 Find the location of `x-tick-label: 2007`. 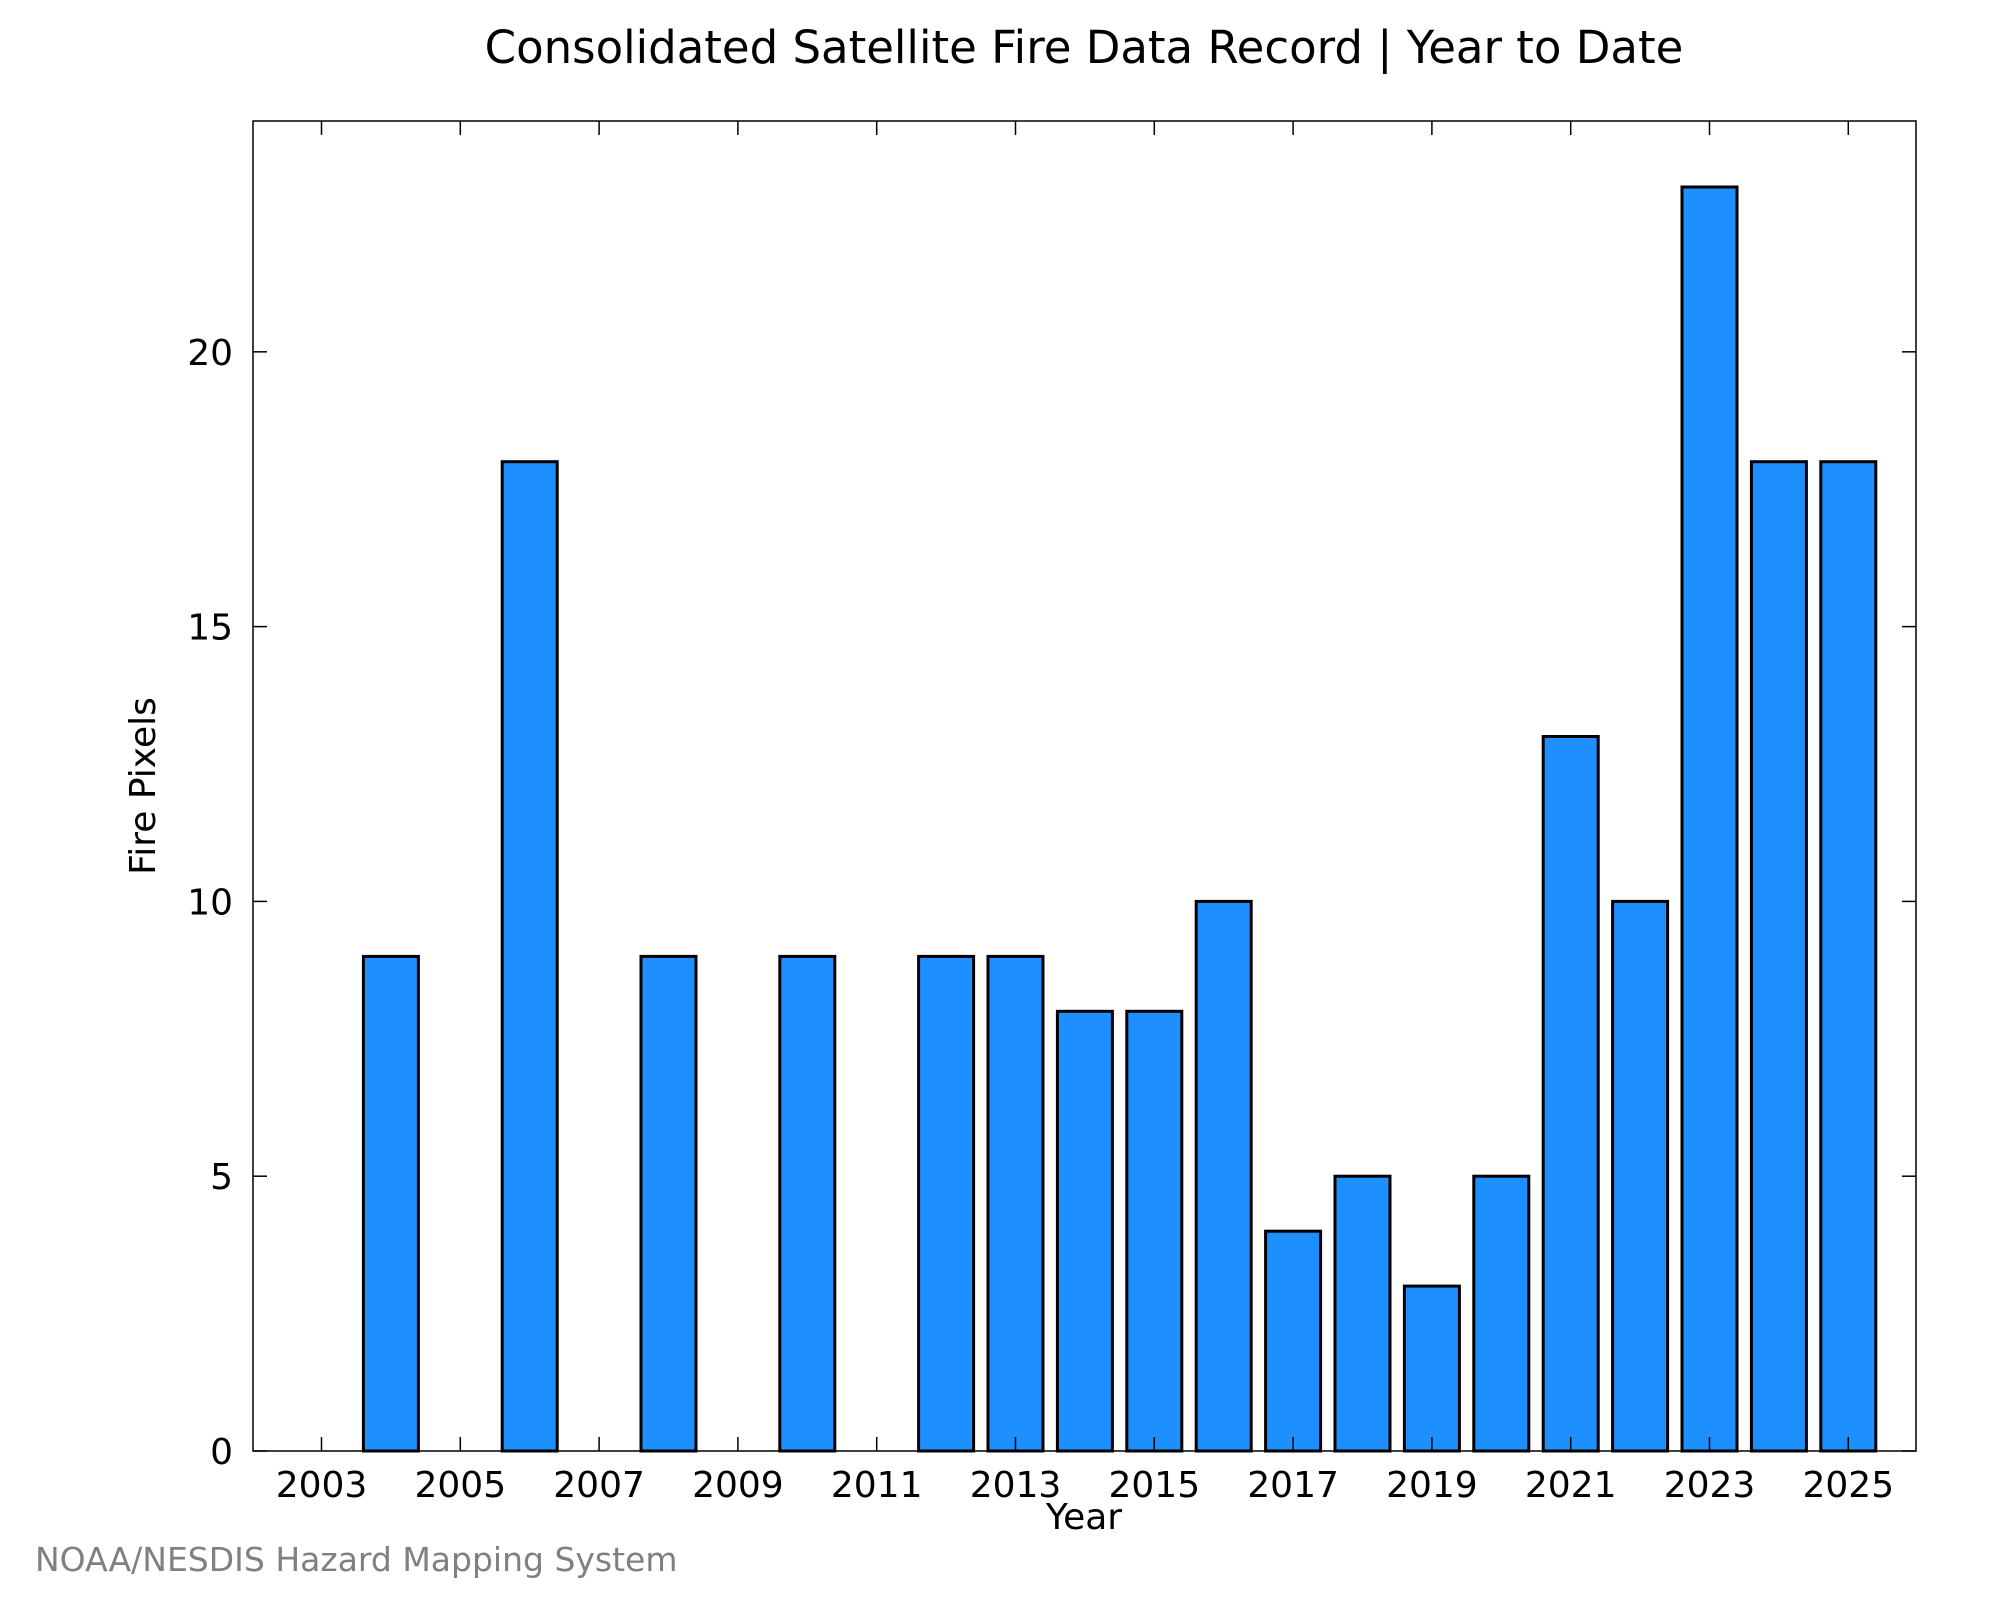

x-tick-label: 2007 is located at coordinates (599, 1485).